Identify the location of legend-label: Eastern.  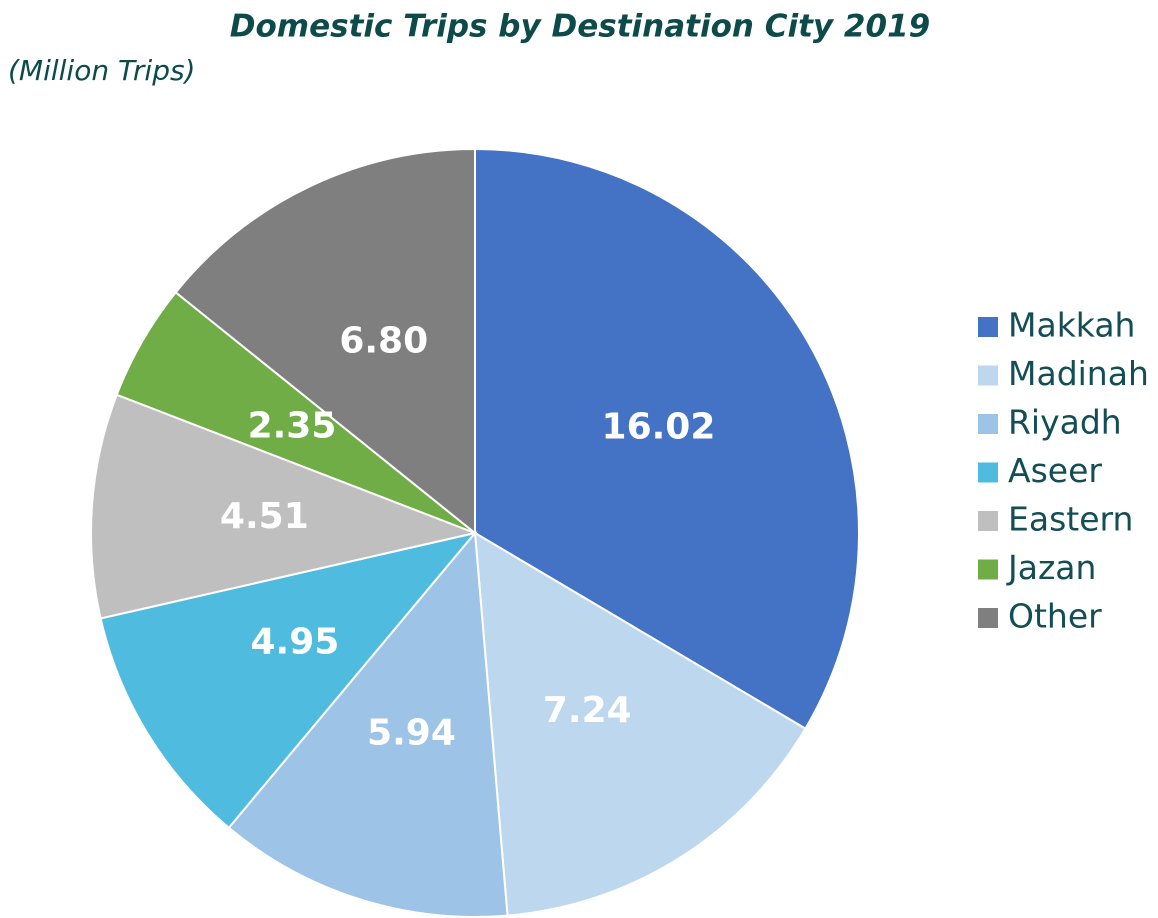
(1070, 519).